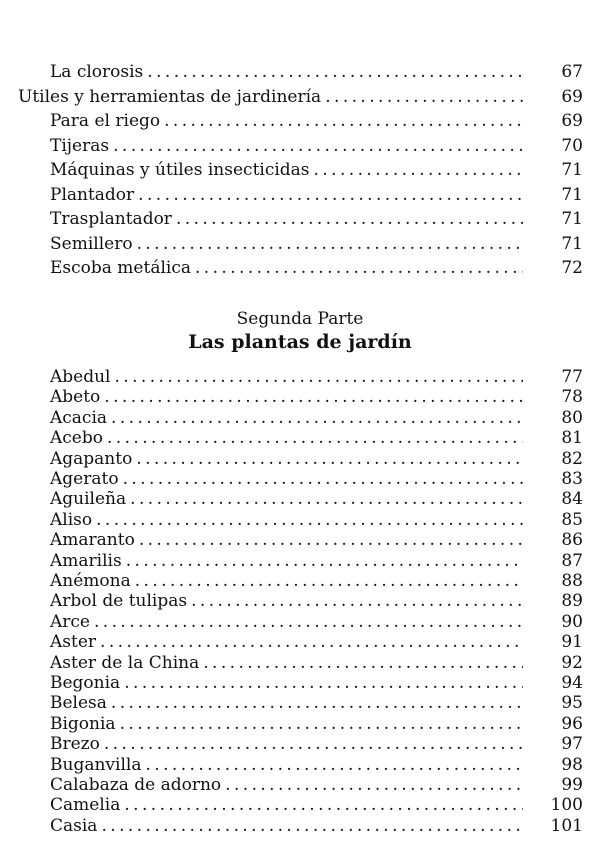  Describe the element at coordinates (291, 826) in the screenshot. I see `toc-entry: Casia 101` at that location.